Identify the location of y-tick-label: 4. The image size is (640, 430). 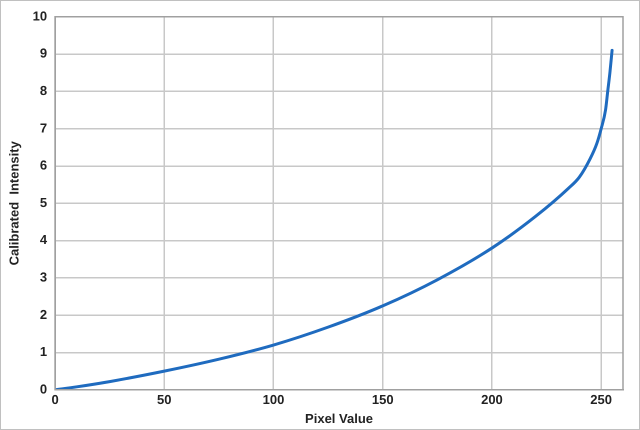
(44, 240).